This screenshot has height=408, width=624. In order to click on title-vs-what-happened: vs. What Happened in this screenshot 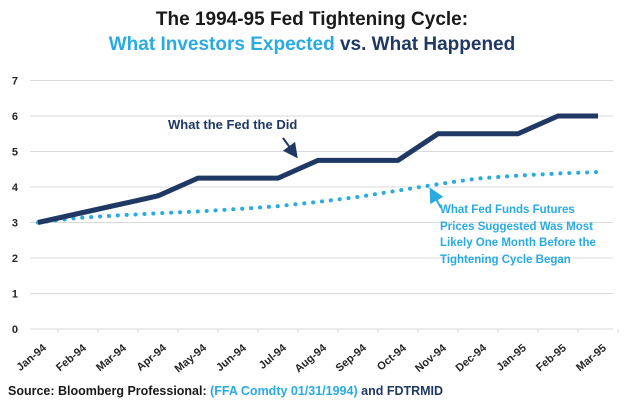, I will do `click(425, 44)`.